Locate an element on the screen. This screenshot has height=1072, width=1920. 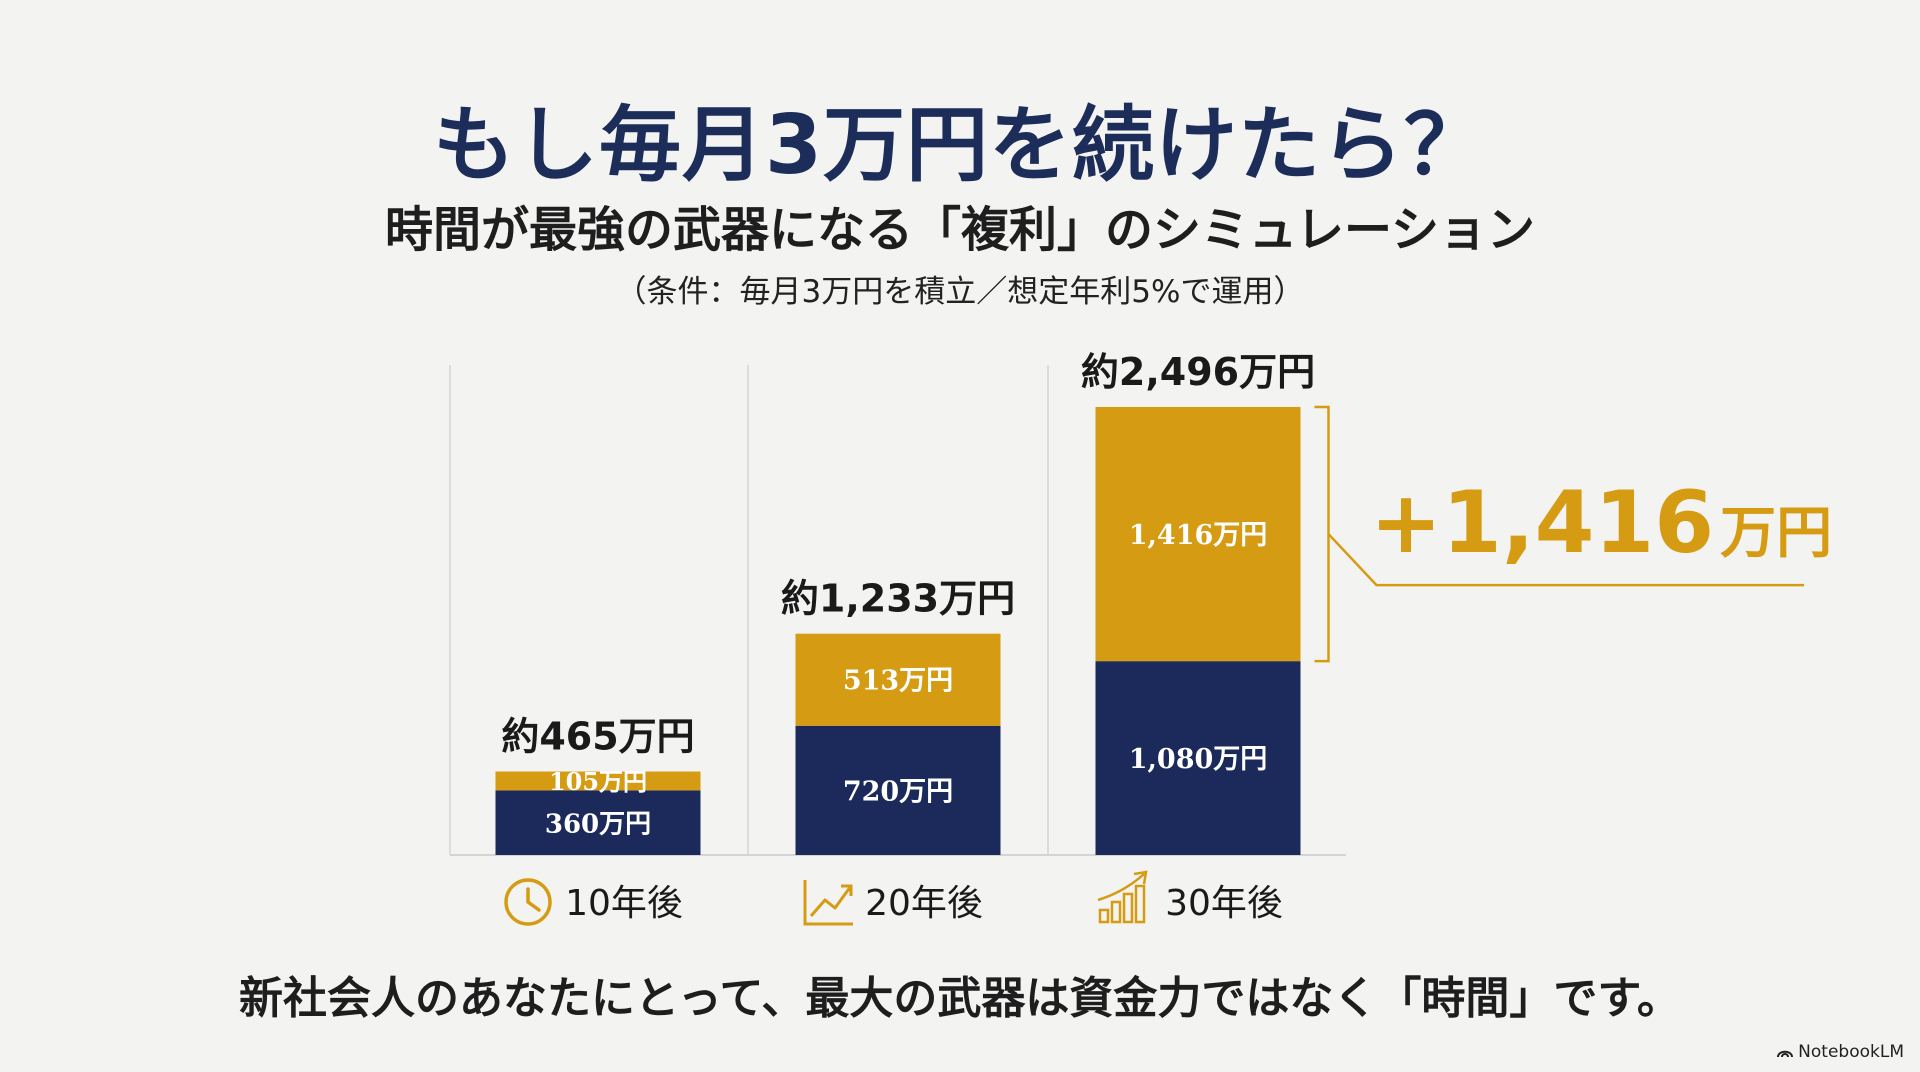
label-principal-2: 1,080万円 is located at coordinates (1198, 759).